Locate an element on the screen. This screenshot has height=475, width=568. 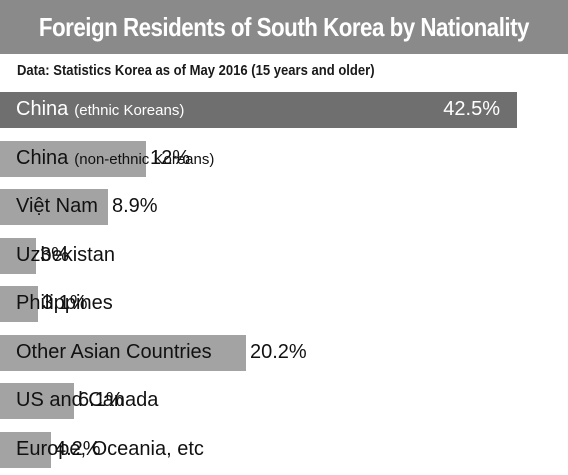
category-label: Việt Nam is located at coordinates (57, 206).